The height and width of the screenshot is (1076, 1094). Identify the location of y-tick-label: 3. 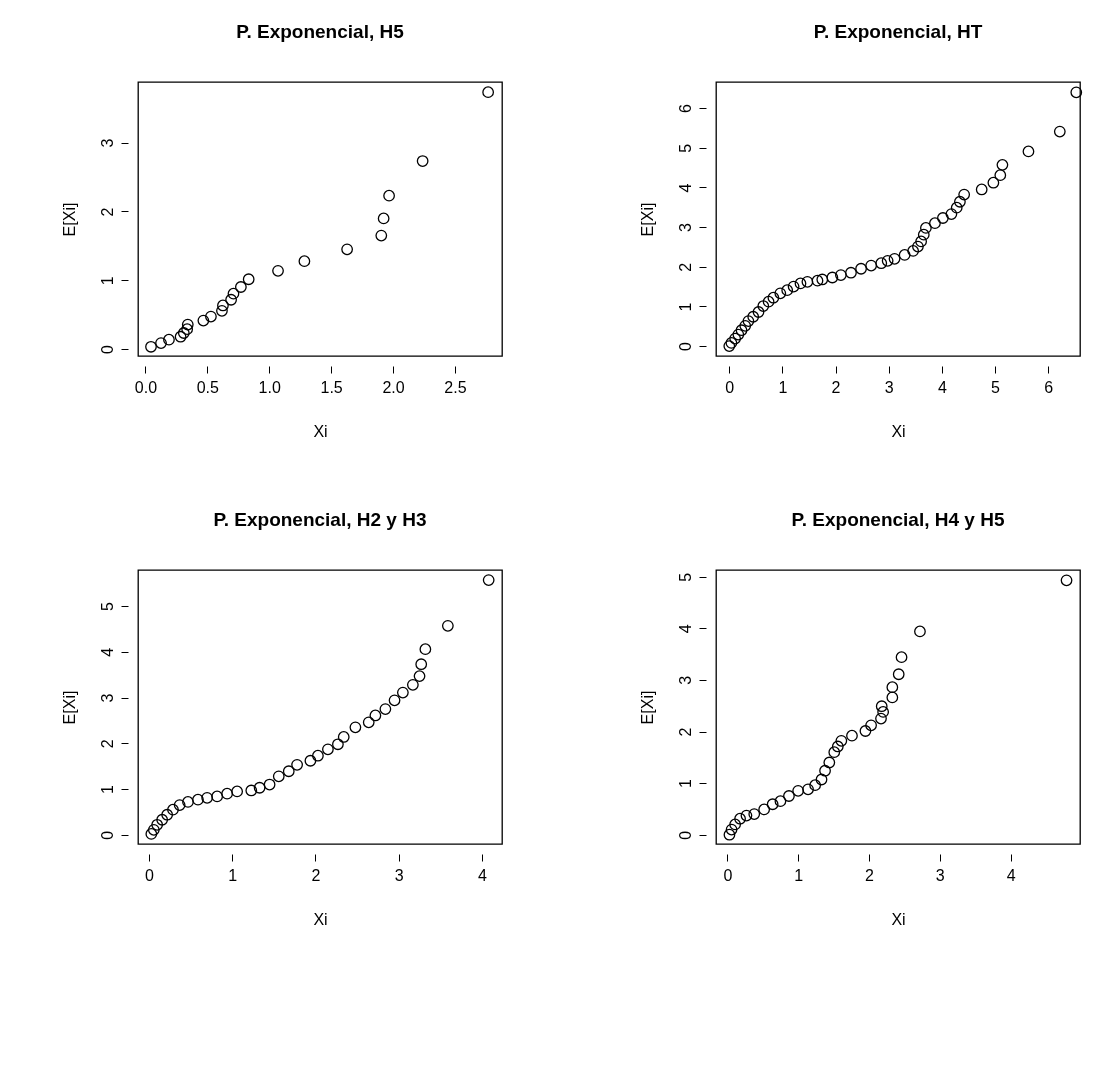
(107, 698).